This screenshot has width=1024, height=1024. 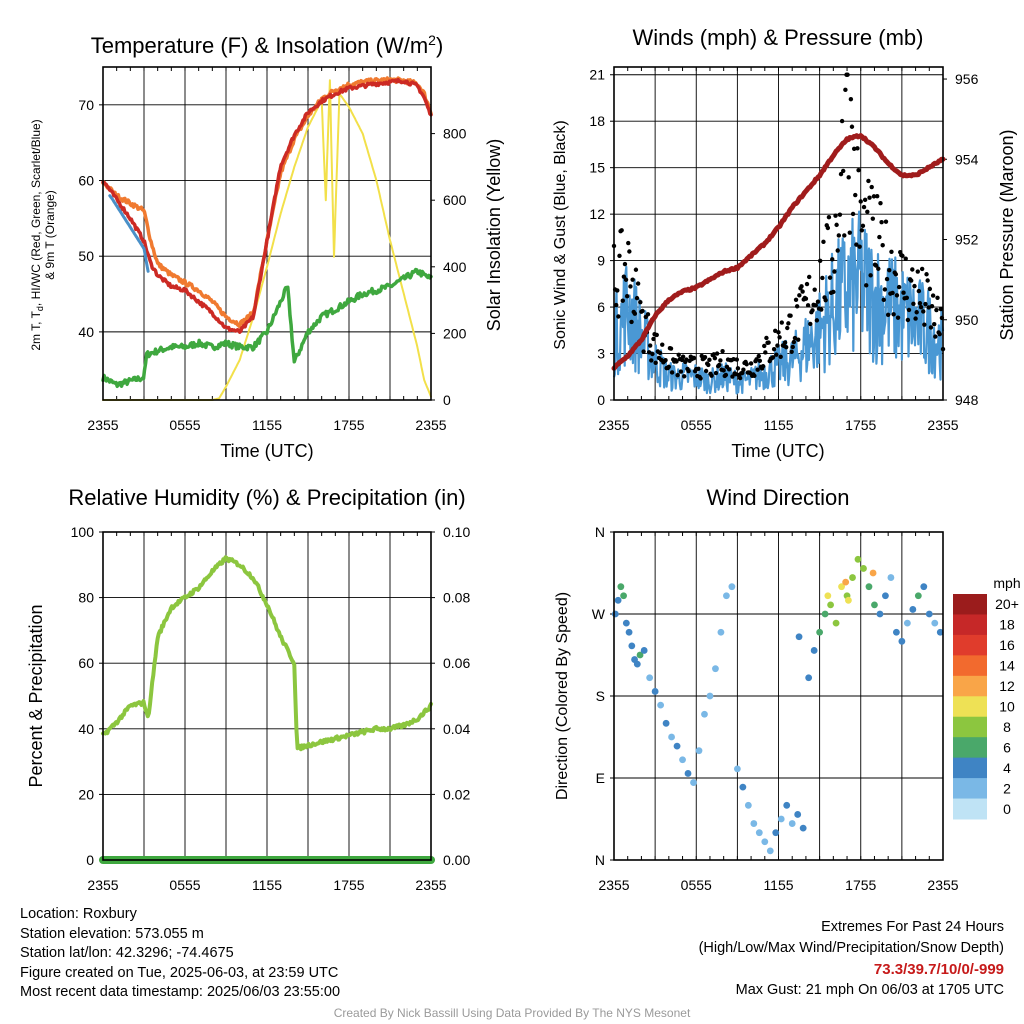 I want to click on wind-speed-colorbar: mph 20+ 18 16 14 12 10 8 6 4 2 0, so click(x=987, y=697).